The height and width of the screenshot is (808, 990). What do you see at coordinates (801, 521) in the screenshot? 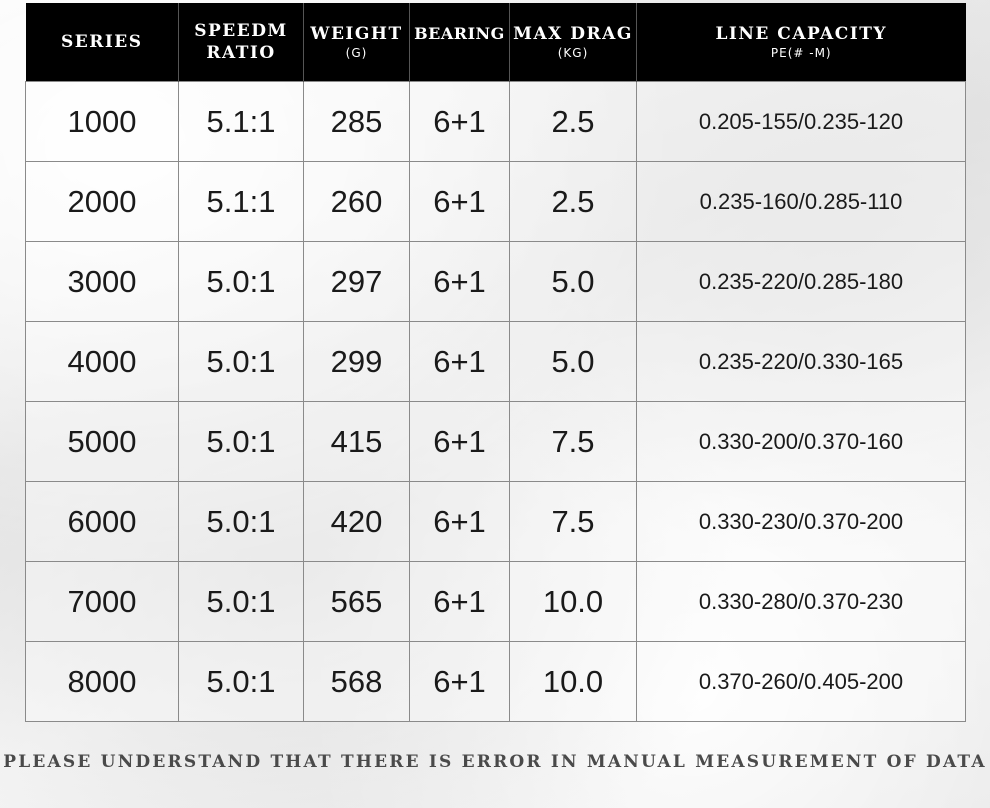
I see `cell-capacity: 0.330-230/0.370-200` at bounding box center [801, 521].